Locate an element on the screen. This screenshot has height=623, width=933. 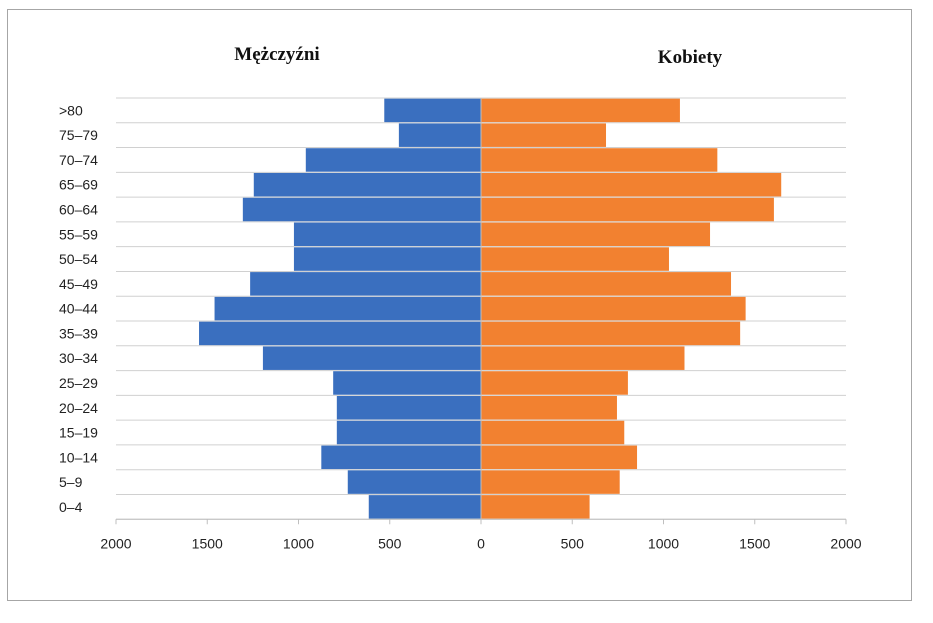
x-tick-labels: 2000 1500 1000 500 0 500 1000 1500 2000 is located at coordinates (481, 535).